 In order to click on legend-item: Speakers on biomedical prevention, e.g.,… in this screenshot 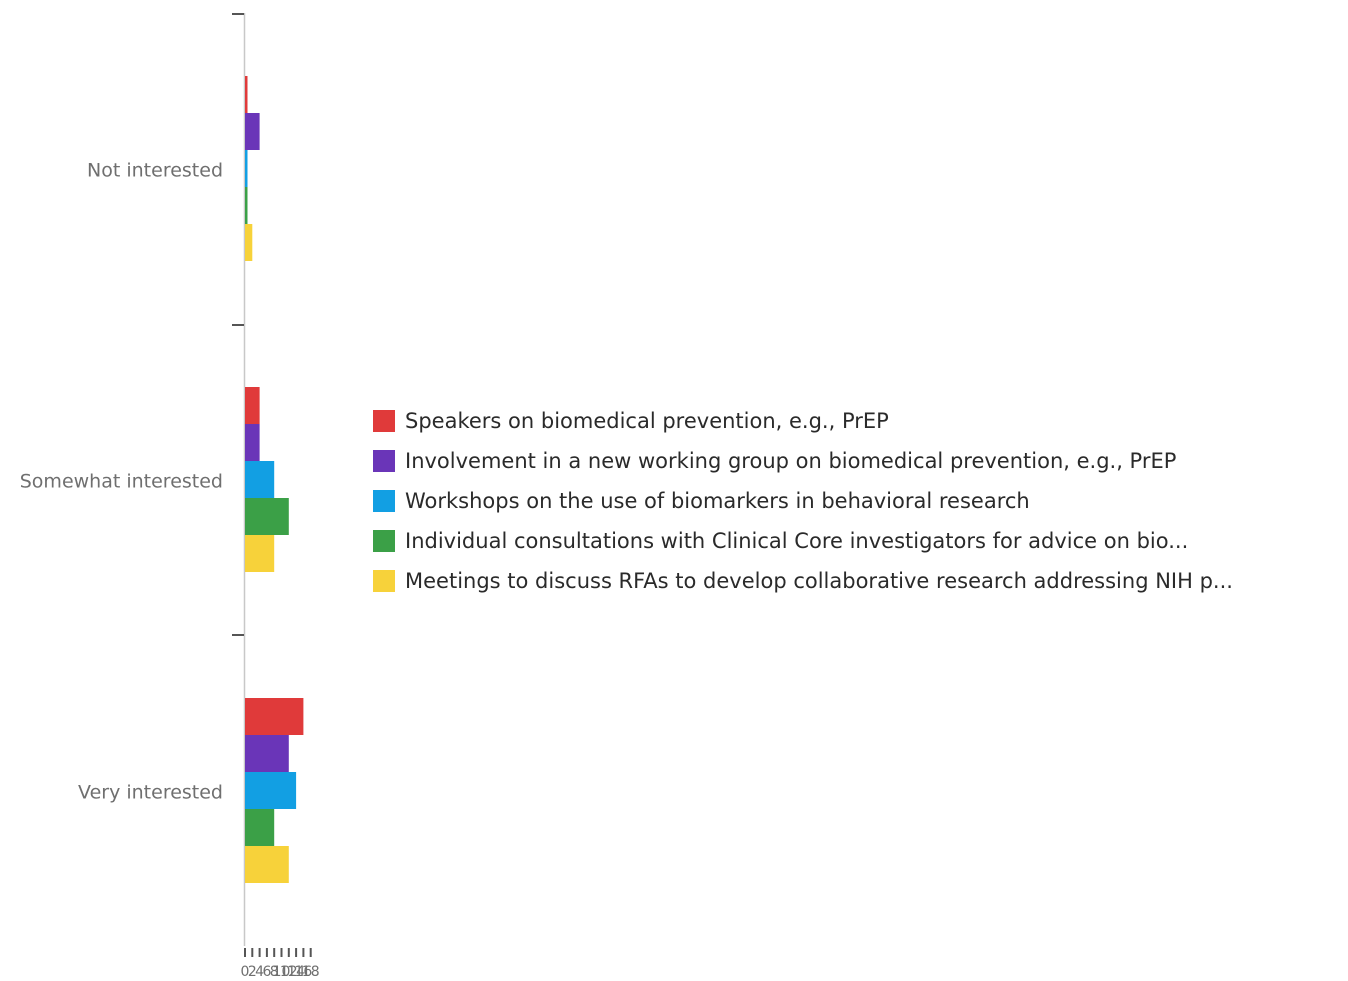, I will do `click(860, 421)`.